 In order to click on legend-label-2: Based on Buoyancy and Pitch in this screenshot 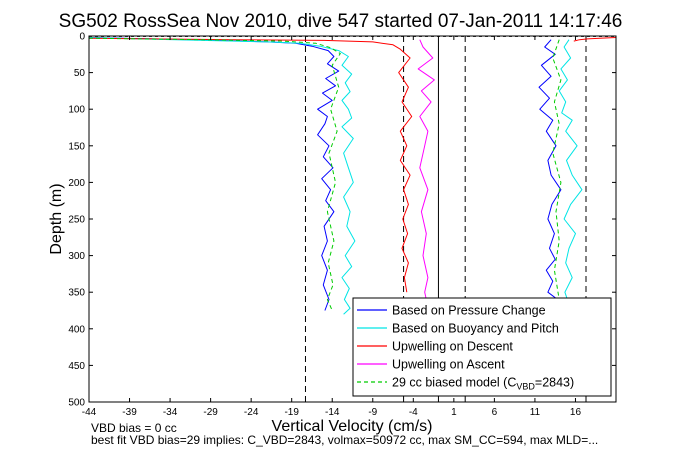, I will do `click(475, 329)`.